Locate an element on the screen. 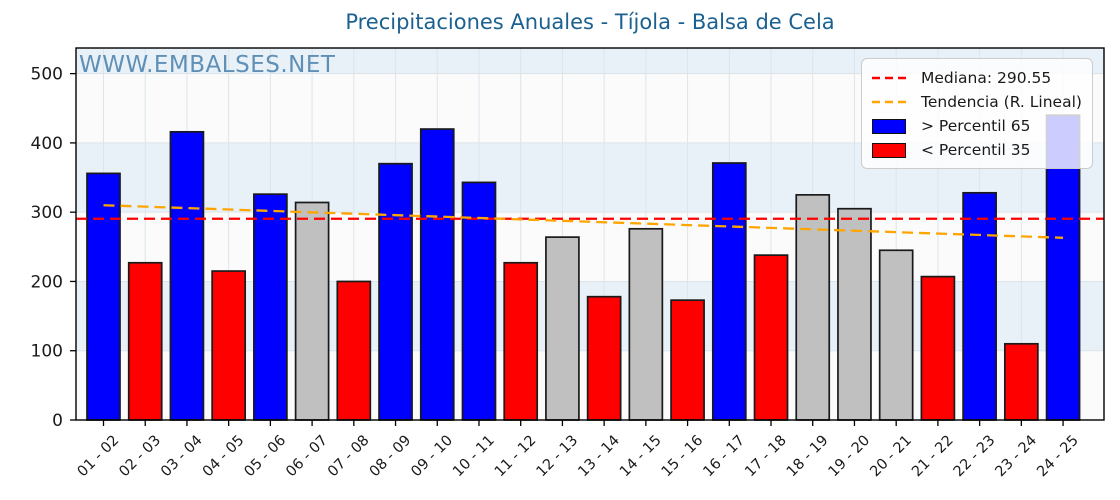 The width and height of the screenshot is (1120, 500). x-tick-label: 02 - 03 is located at coordinates (140, 457).